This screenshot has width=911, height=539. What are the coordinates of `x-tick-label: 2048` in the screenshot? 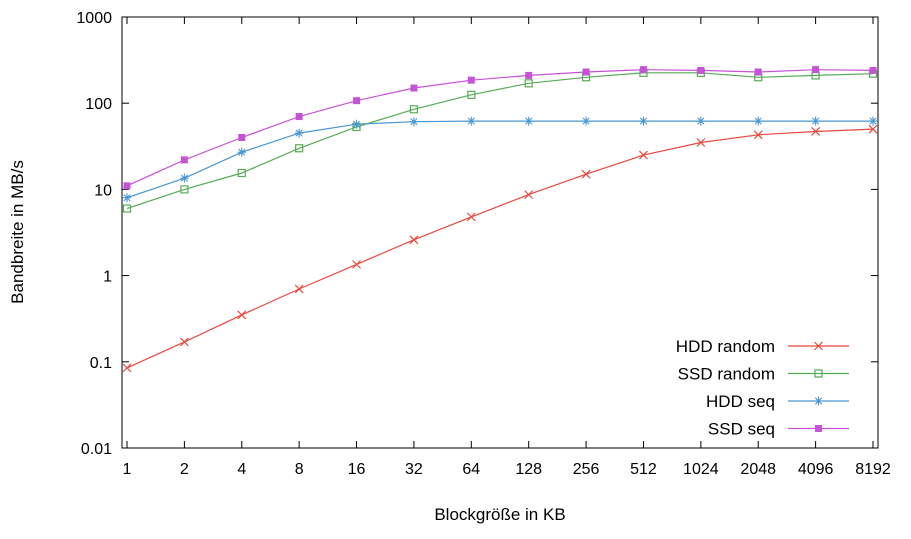 It's located at (758, 469).